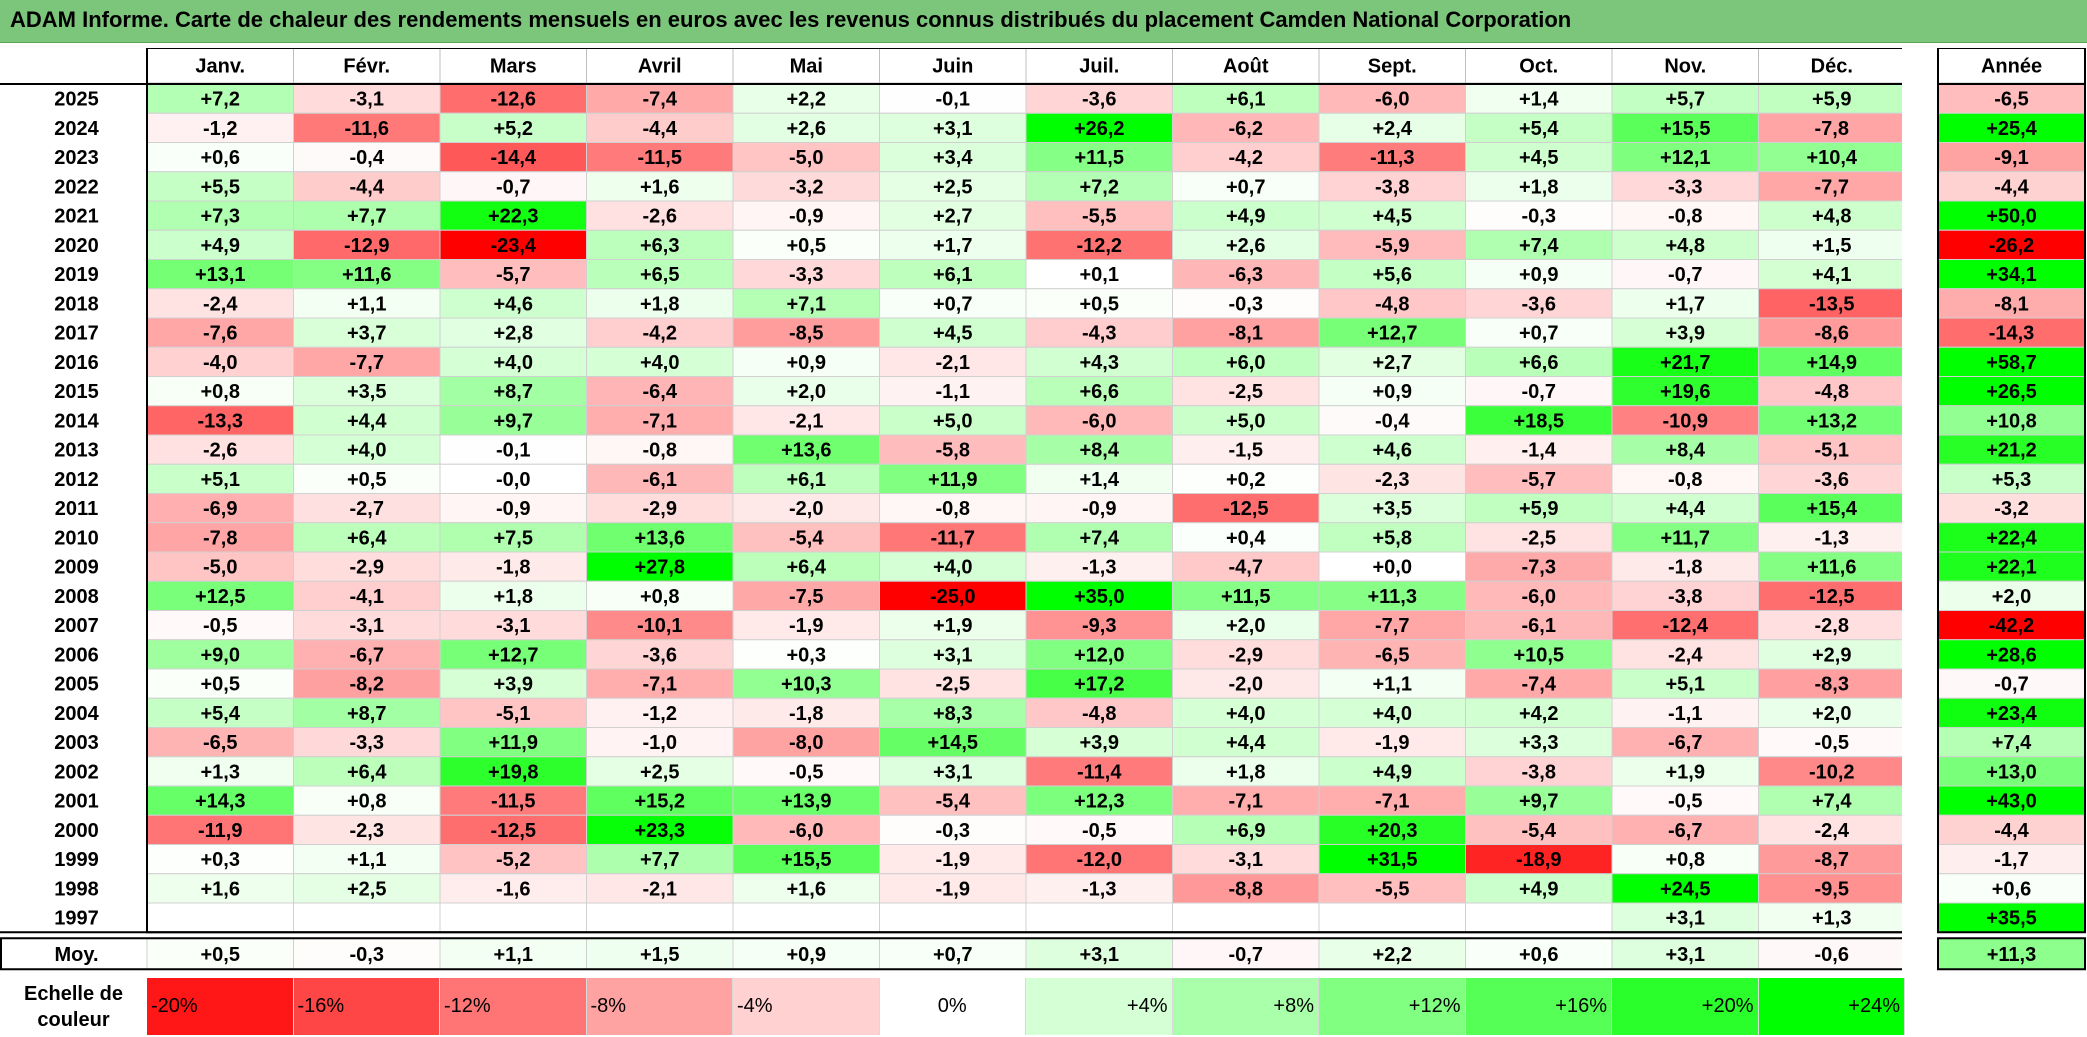 The width and height of the screenshot is (2087, 1037). Describe the element at coordinates (2011, 919) in the screenshot. I see `annual-cell-value: +35,5` at that location.